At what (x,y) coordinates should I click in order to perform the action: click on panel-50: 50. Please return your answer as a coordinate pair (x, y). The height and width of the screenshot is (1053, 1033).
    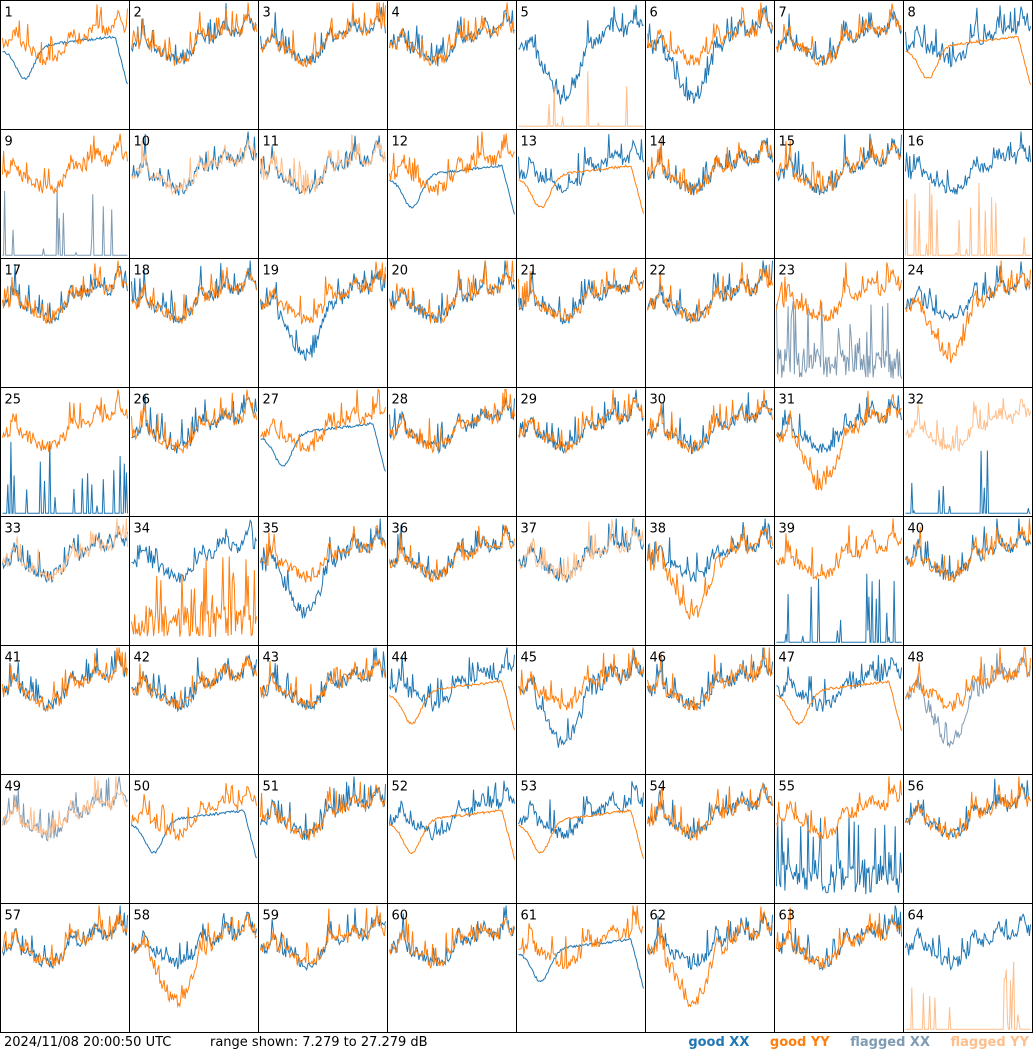
    Looking at the image, I should click on (194, 839).